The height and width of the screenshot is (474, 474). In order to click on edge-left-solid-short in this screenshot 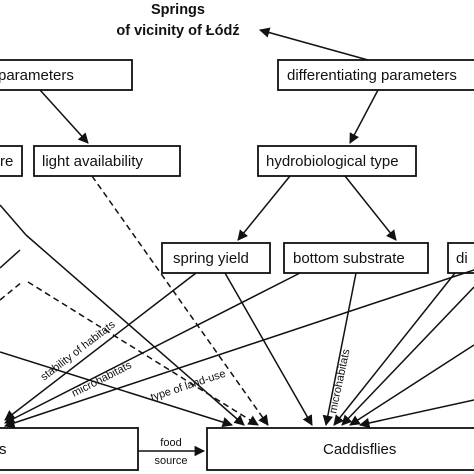, I will do `click(10, 259)`.